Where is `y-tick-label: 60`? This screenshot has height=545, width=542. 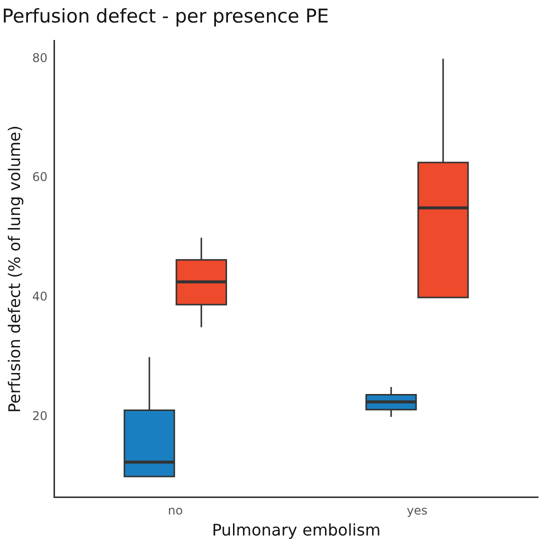 y-tick-label: 60 is located at coordinates (40, 177).